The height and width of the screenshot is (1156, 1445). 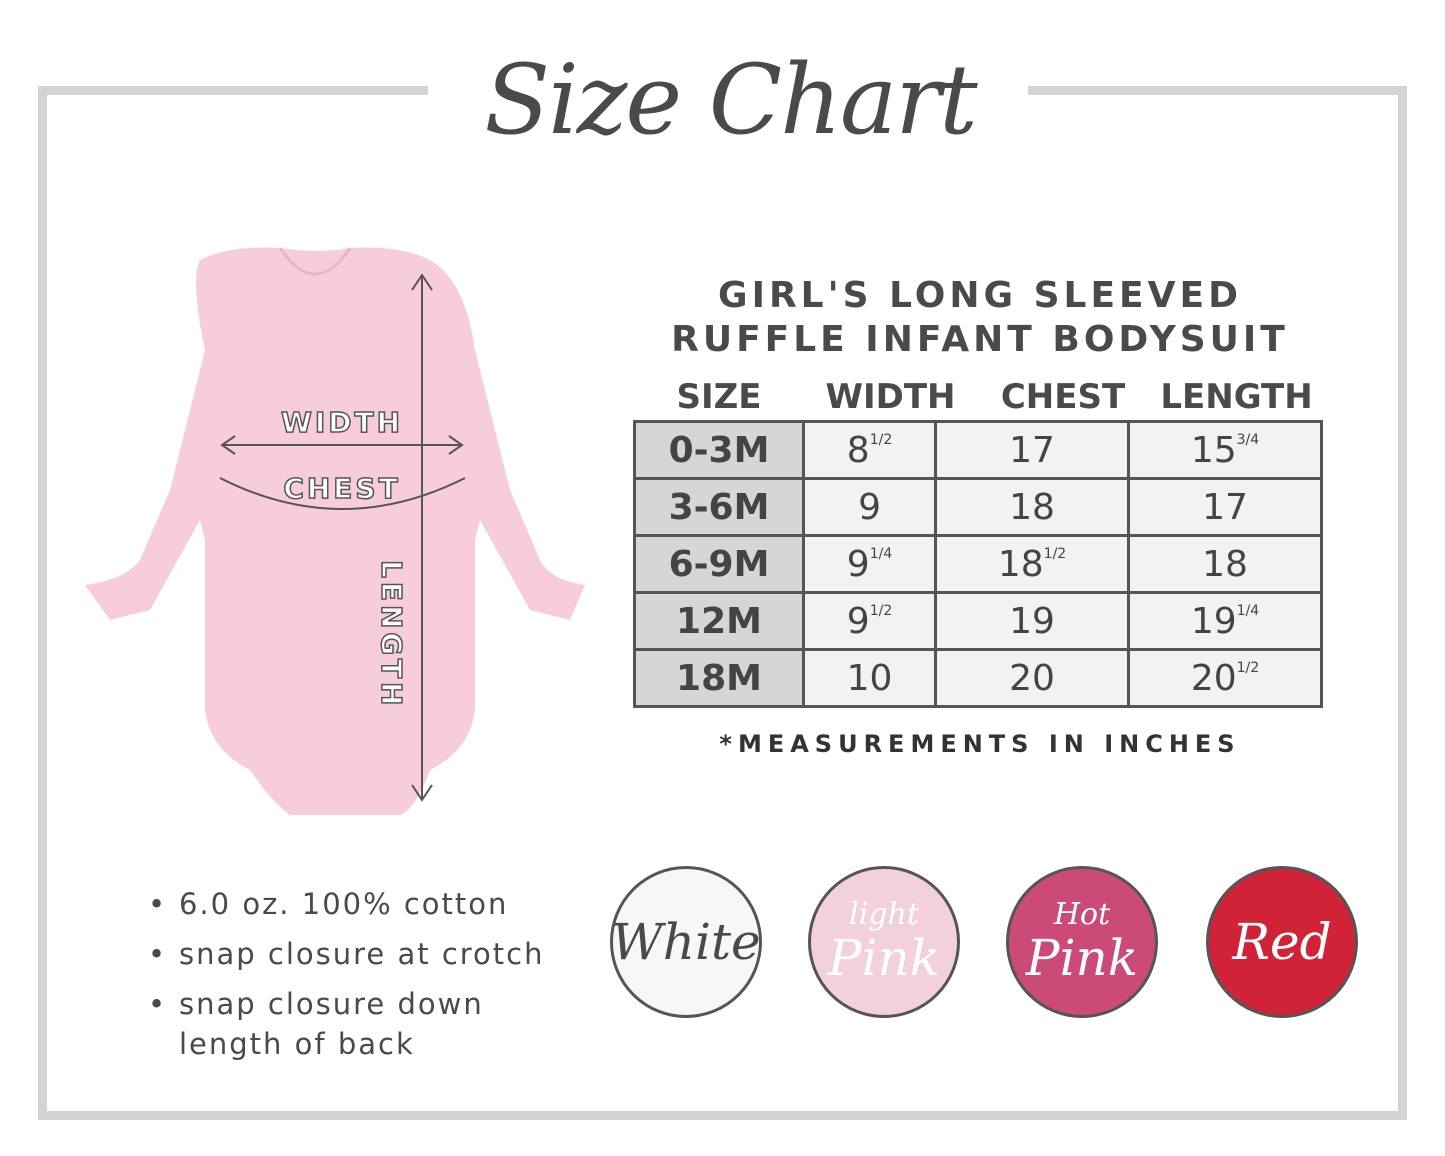 What do you see at coordinates (1055, 553) in the screenshot?
I see `chest-fraction: 1/2` at bounding box center [1055, 553].